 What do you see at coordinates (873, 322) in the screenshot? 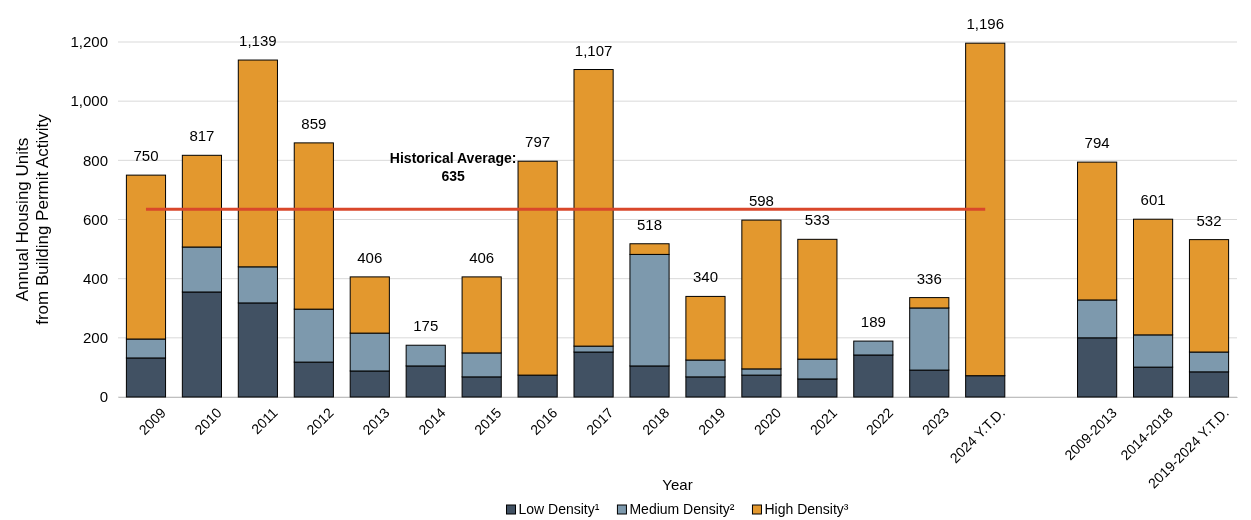
I see `total-label: 189` at bounding box center [873, 322].